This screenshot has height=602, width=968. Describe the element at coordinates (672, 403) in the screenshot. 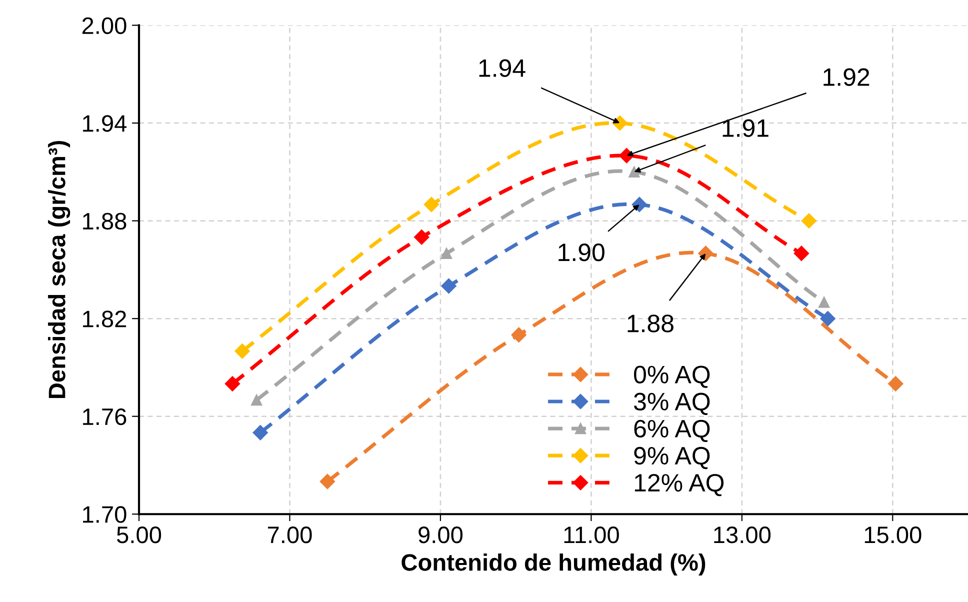

I see `legend-label: 3% AQ` at that location.